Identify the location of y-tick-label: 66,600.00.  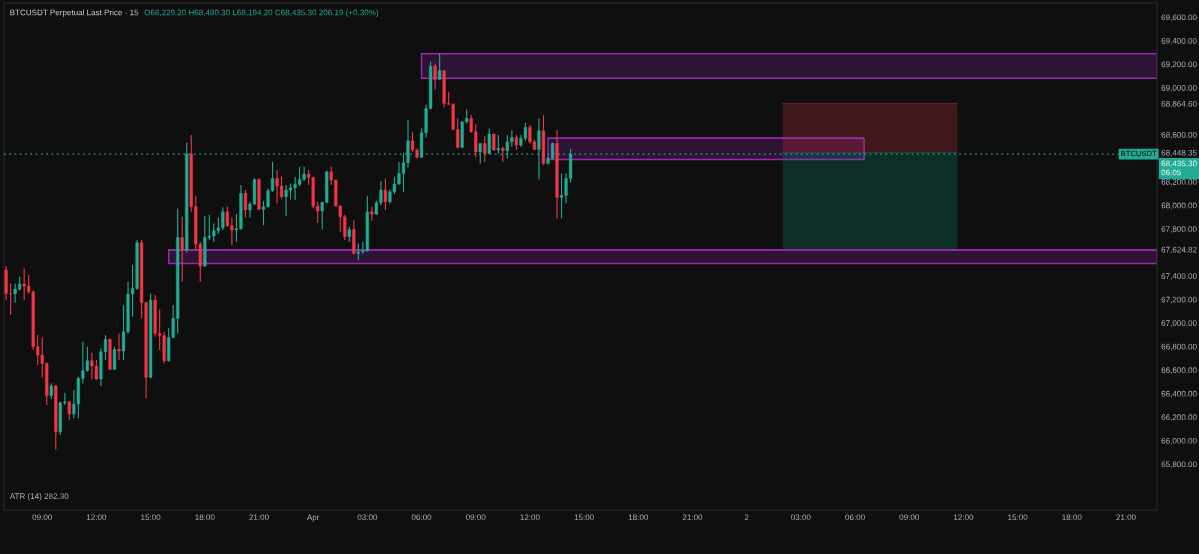
(1179, 370).